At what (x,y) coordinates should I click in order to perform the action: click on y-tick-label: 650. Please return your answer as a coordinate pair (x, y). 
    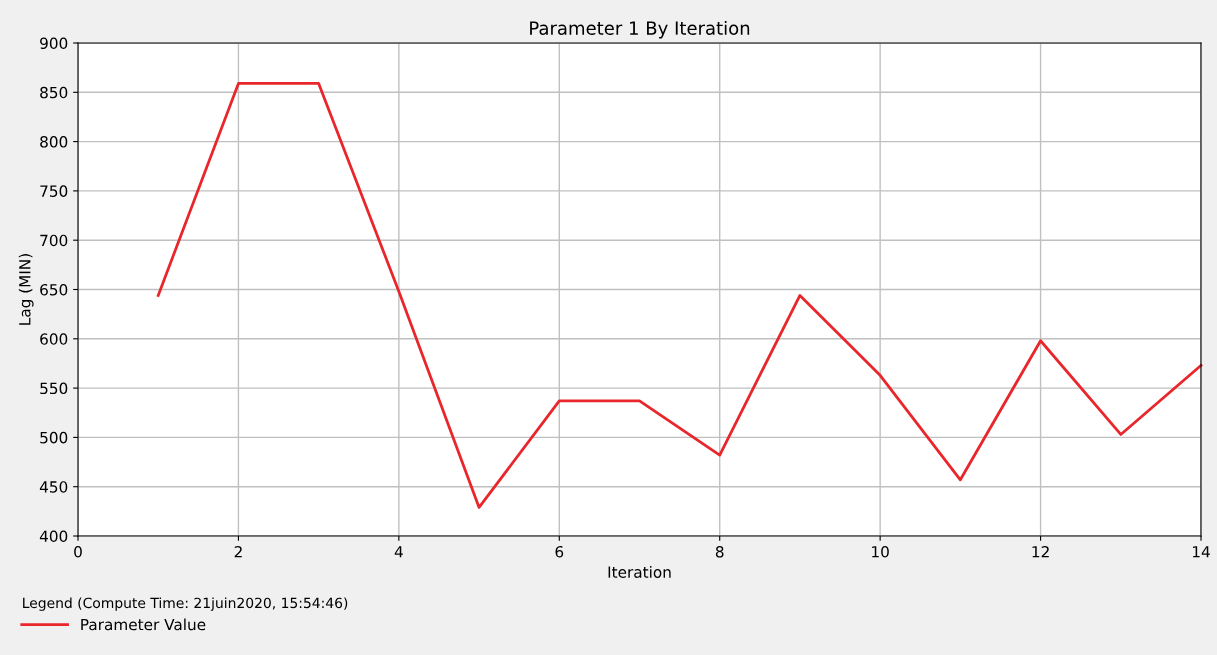
    Looking at the image, I should click on (54, 289).